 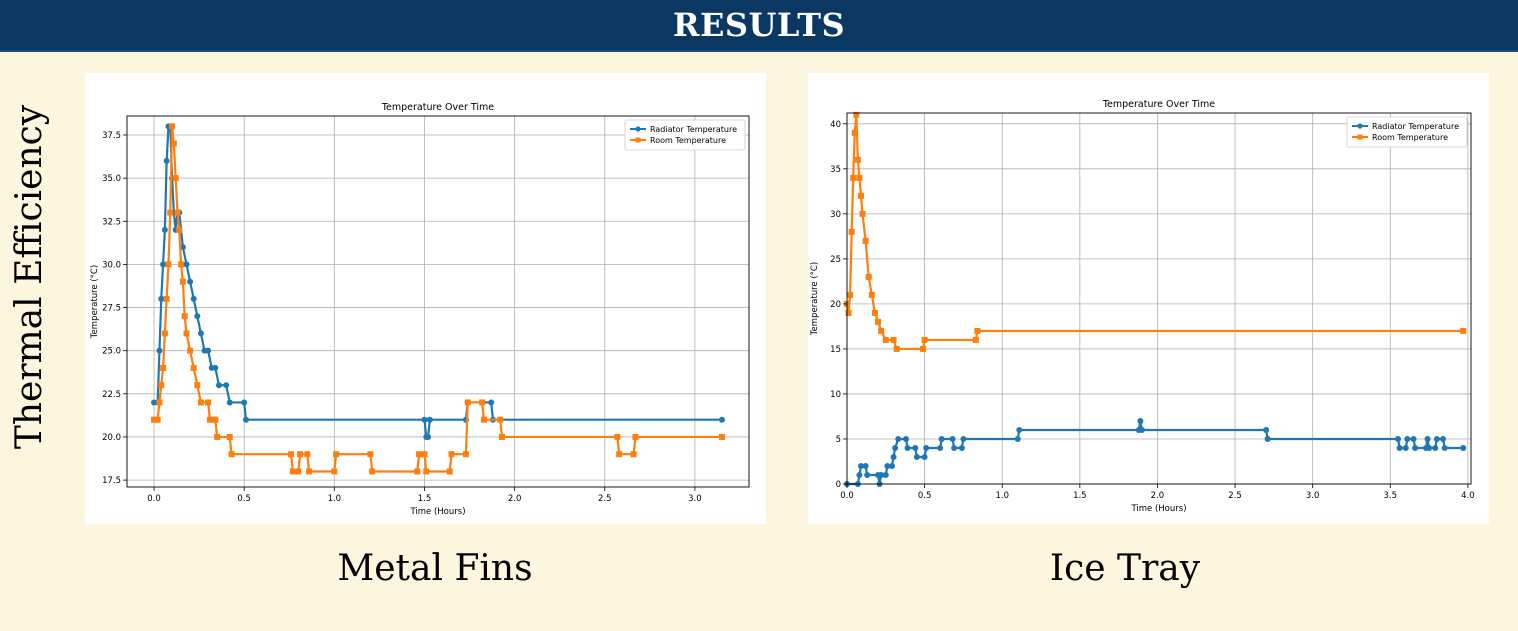 What do you see at coordinates (1002, 496) in the screenshot?
I see `x-tick-label: 1.0` at bounding box center [1002, 496].